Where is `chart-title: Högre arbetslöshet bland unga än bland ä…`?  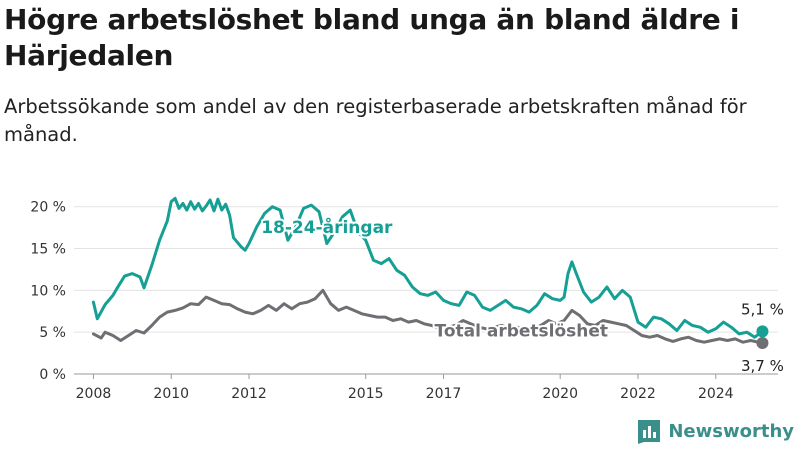
chart-title: Högre arbetslöshet bland unga än bland ä… is located at coordinates (372, 37).